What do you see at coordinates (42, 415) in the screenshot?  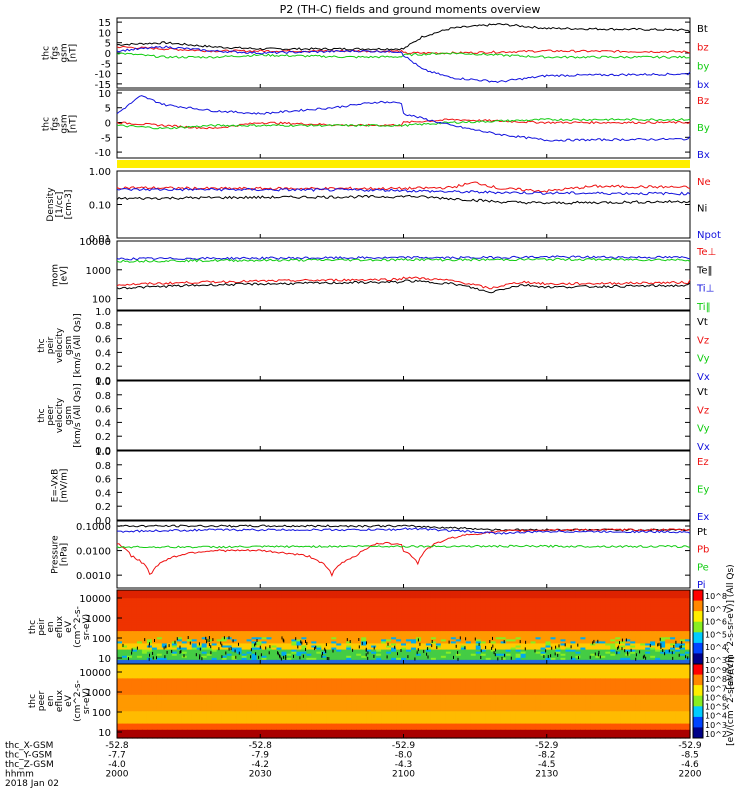 I see `ylabel-line: thc` at bounding box center [42, 415].